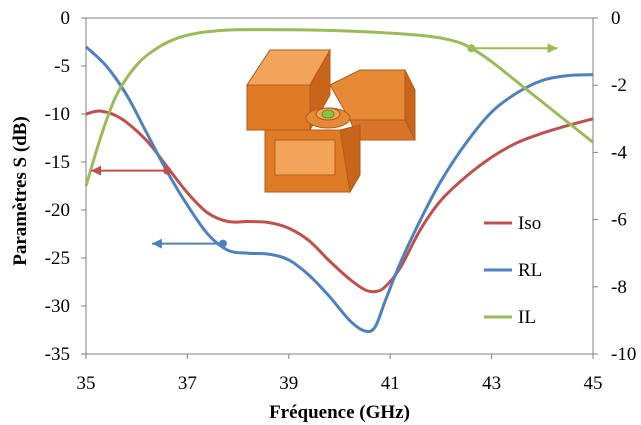 The width and height of the screenshot is (641, 425). I want to click on legend-label-iso: Iso, so click(529, 223).